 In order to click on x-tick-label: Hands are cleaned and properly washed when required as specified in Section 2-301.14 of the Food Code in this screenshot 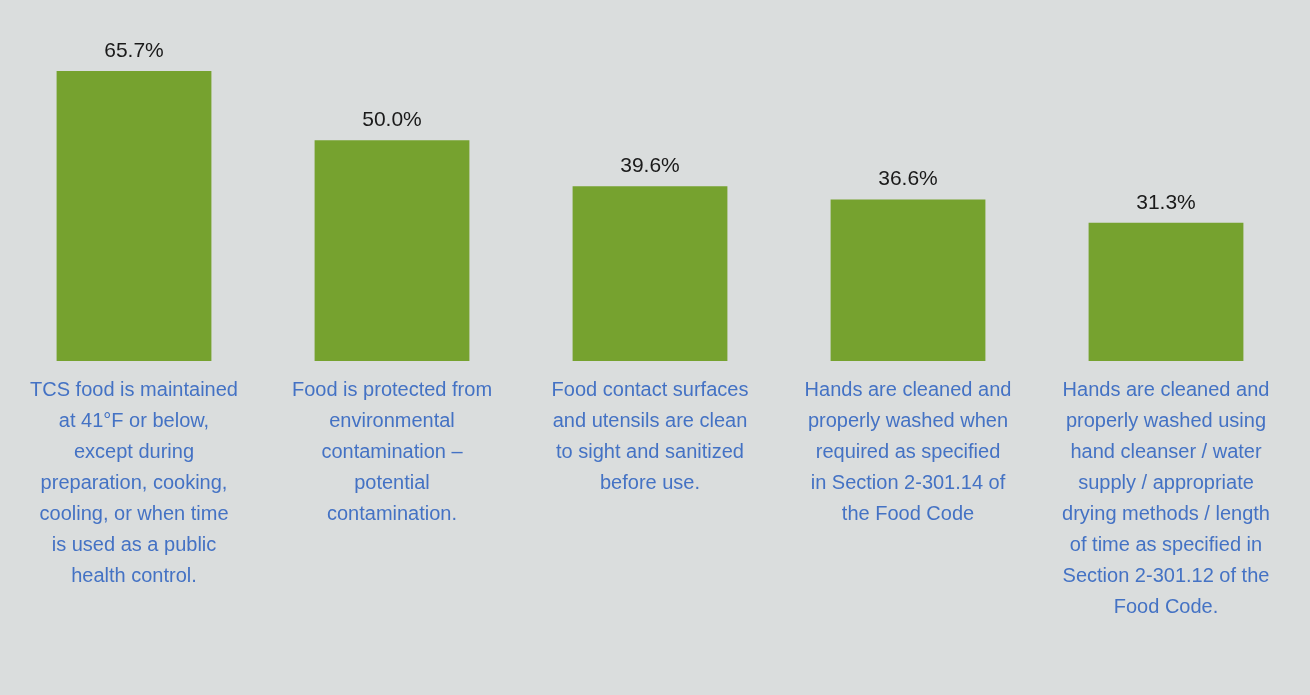, I will do `click(908, 450)`.